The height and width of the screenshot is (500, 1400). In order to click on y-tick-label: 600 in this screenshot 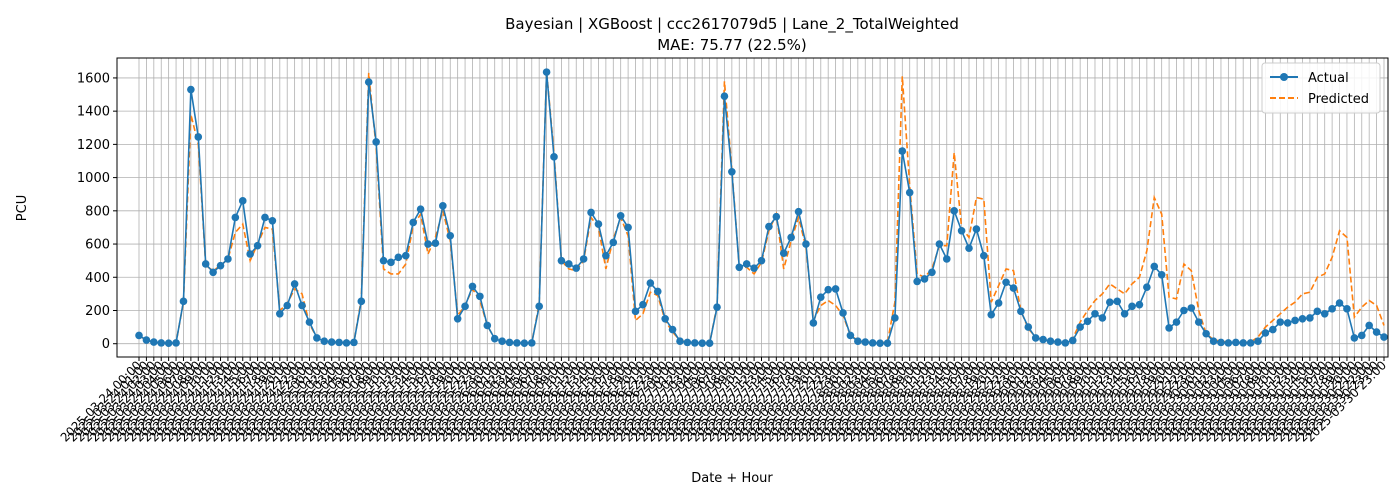, I will do `click(97, 245)`.